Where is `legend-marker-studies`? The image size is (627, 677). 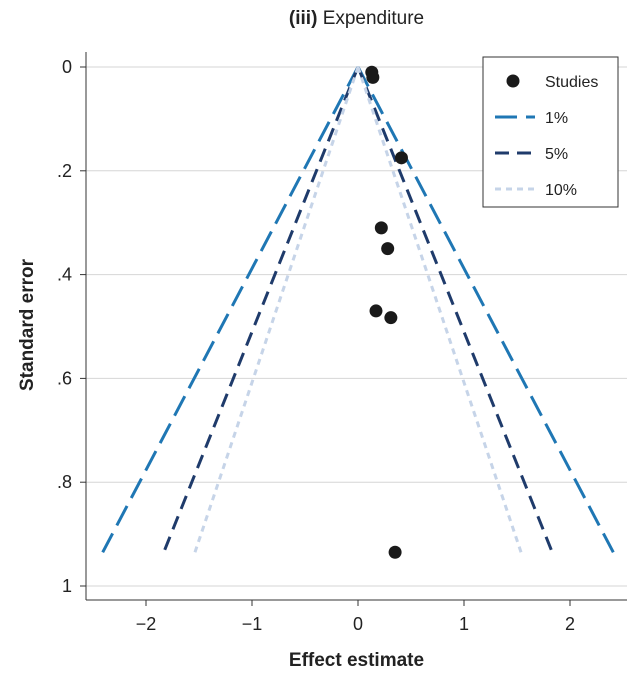 legend-marker-studies is located at coordinates (513, 81).